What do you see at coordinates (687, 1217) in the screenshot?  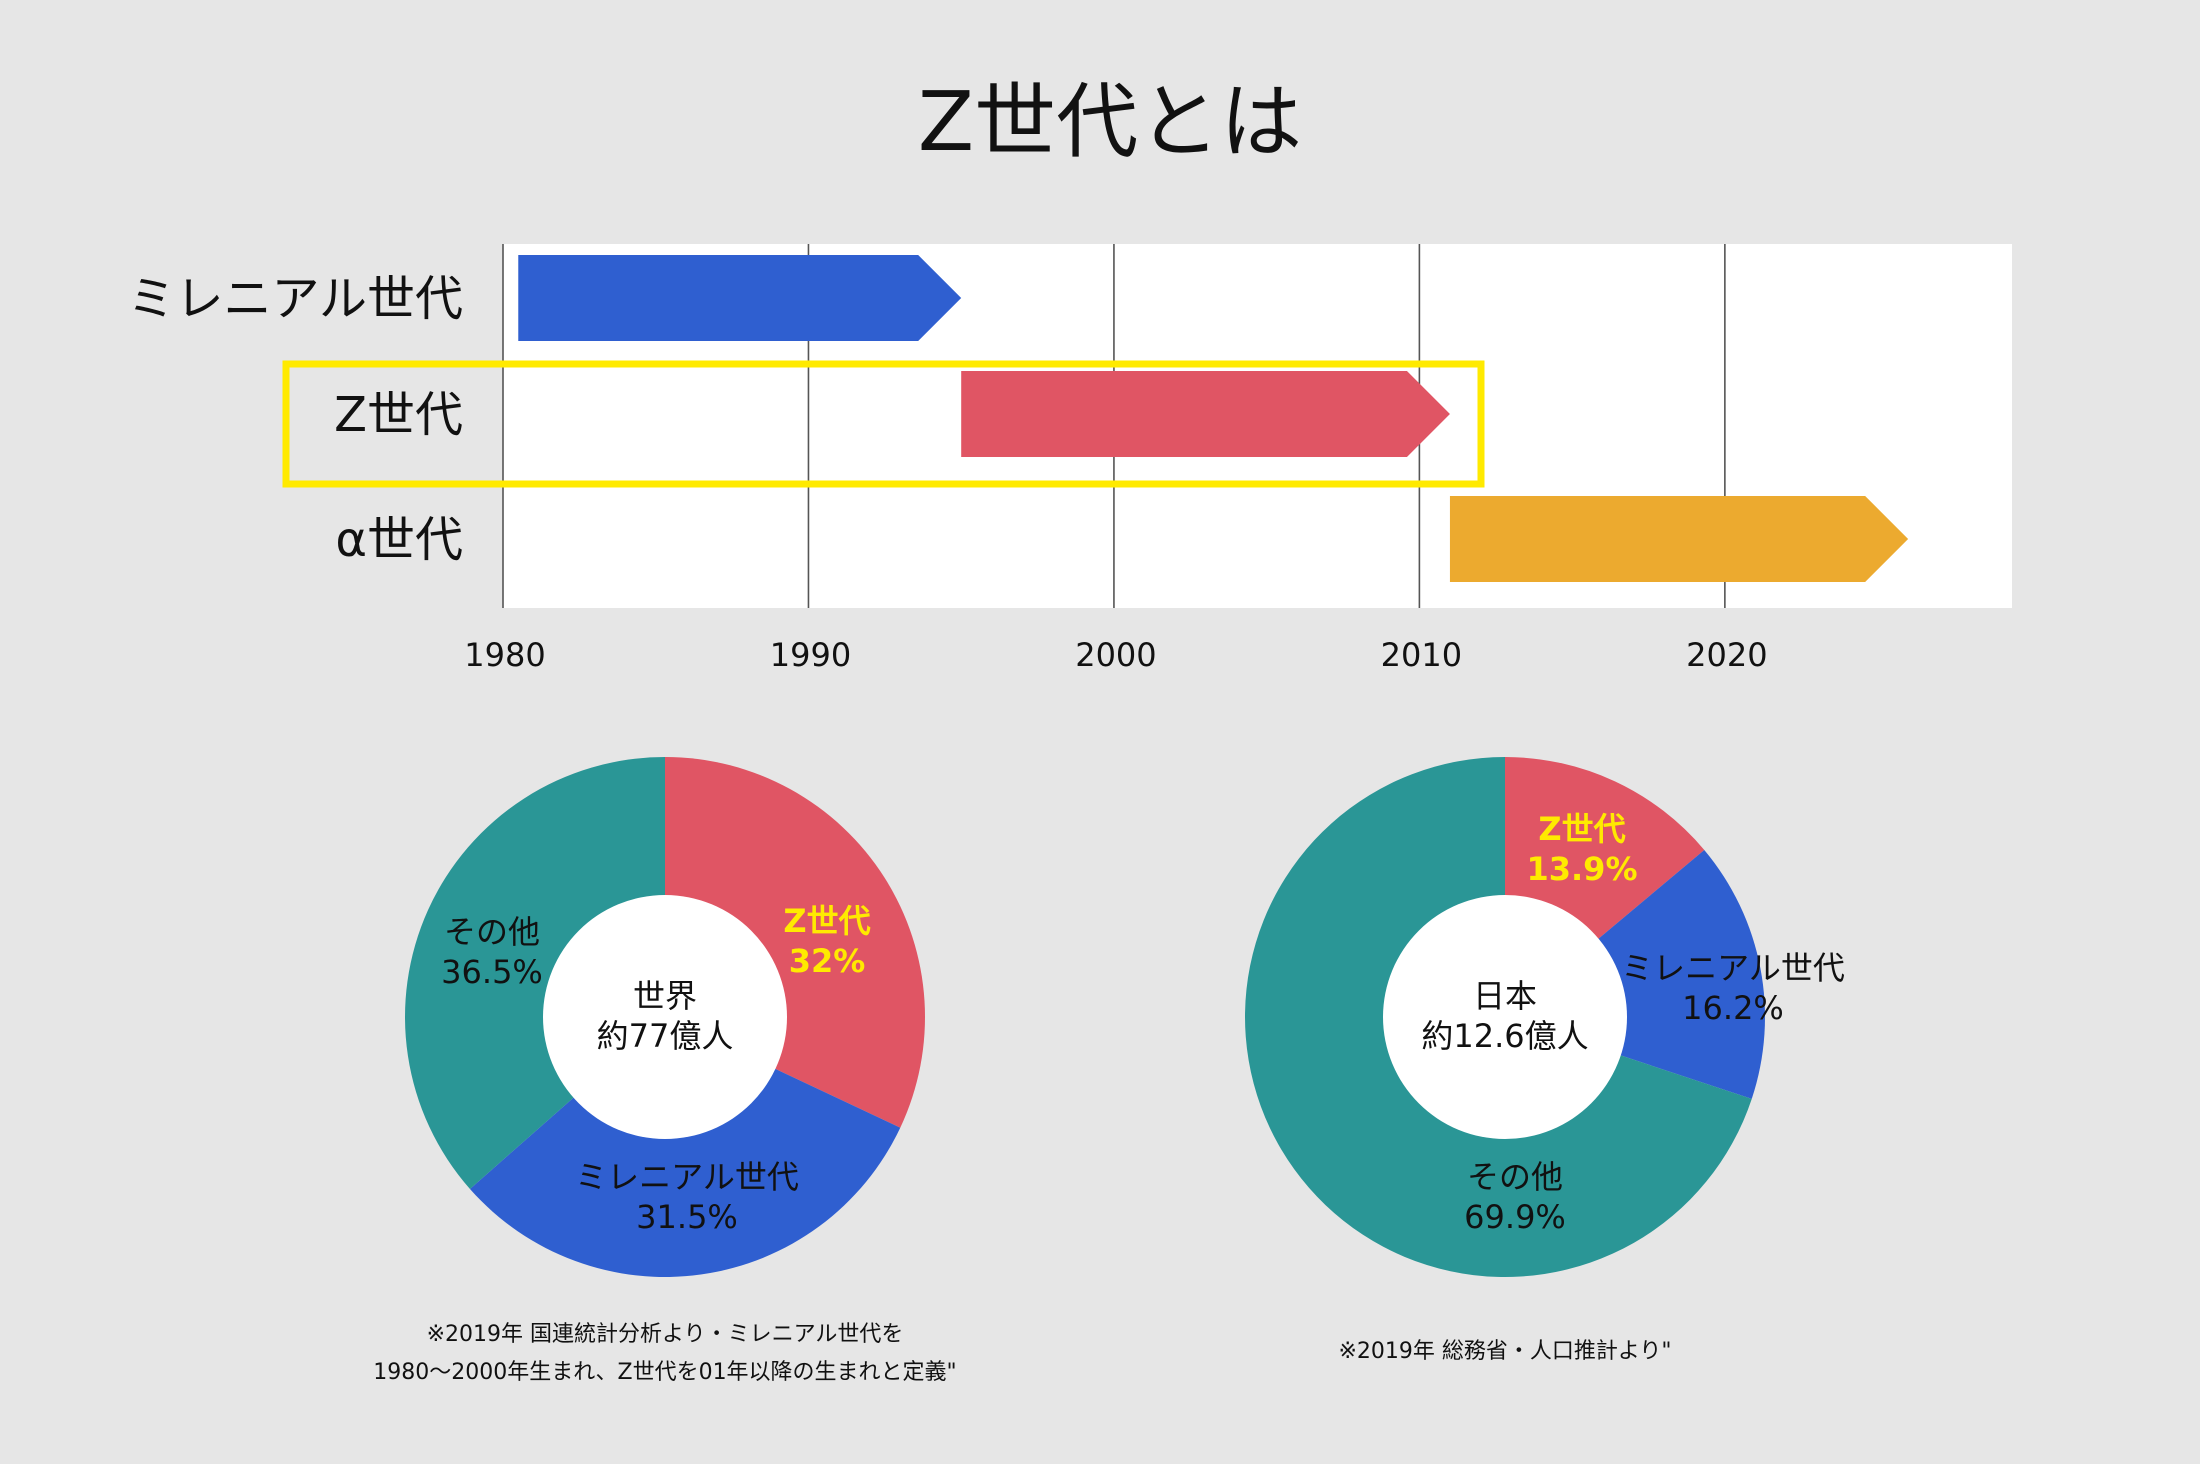 I see `slice-value-millennial: 31.5%` at bounding box center [687, 1217].